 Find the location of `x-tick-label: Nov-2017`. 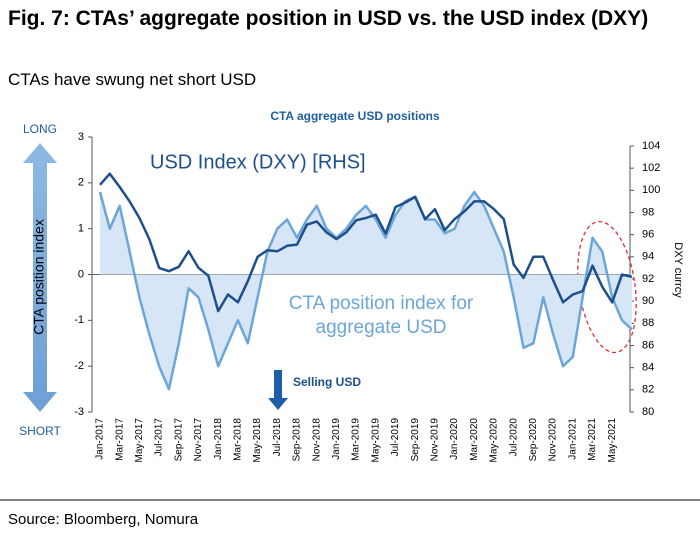

x-tick-label: Nov-2017 is located at coordinates (198, 440).